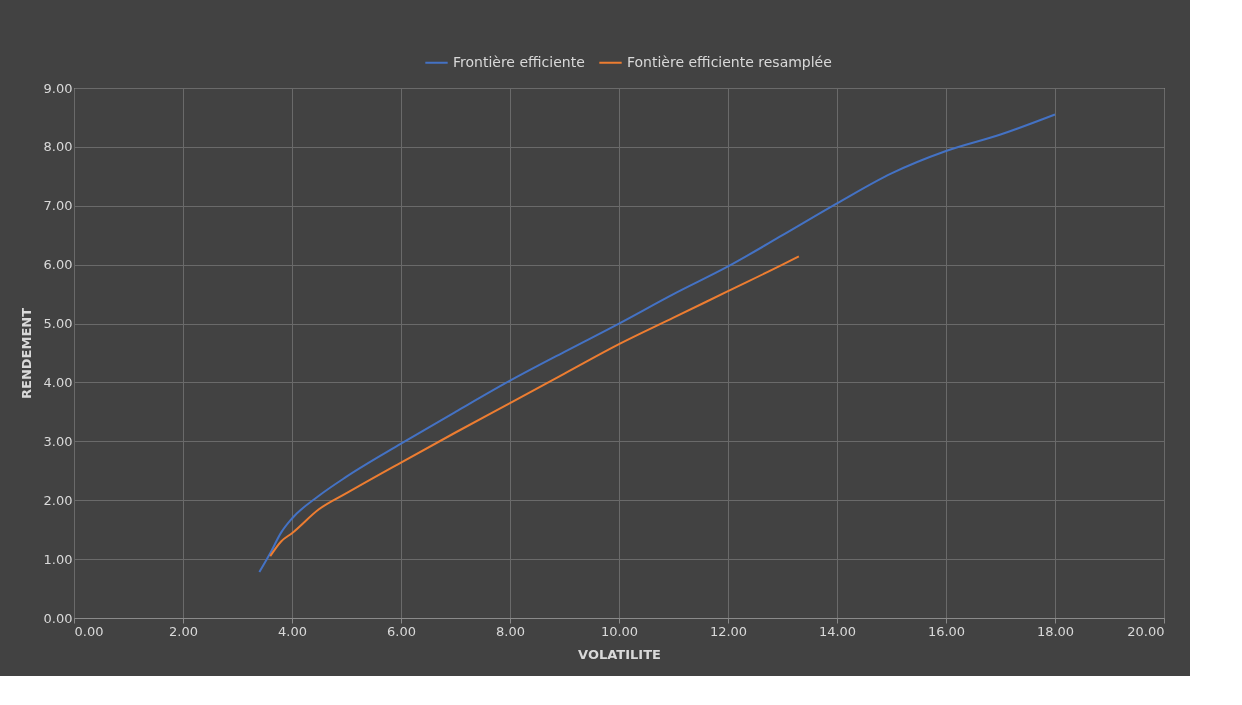 Image resolution: width=1242 pixels, height=705 pixels. What do you see at coordinates (58, 382) in the screenshot?
I see `y-tick-label: 4.00` at bounding box center [58, 382].